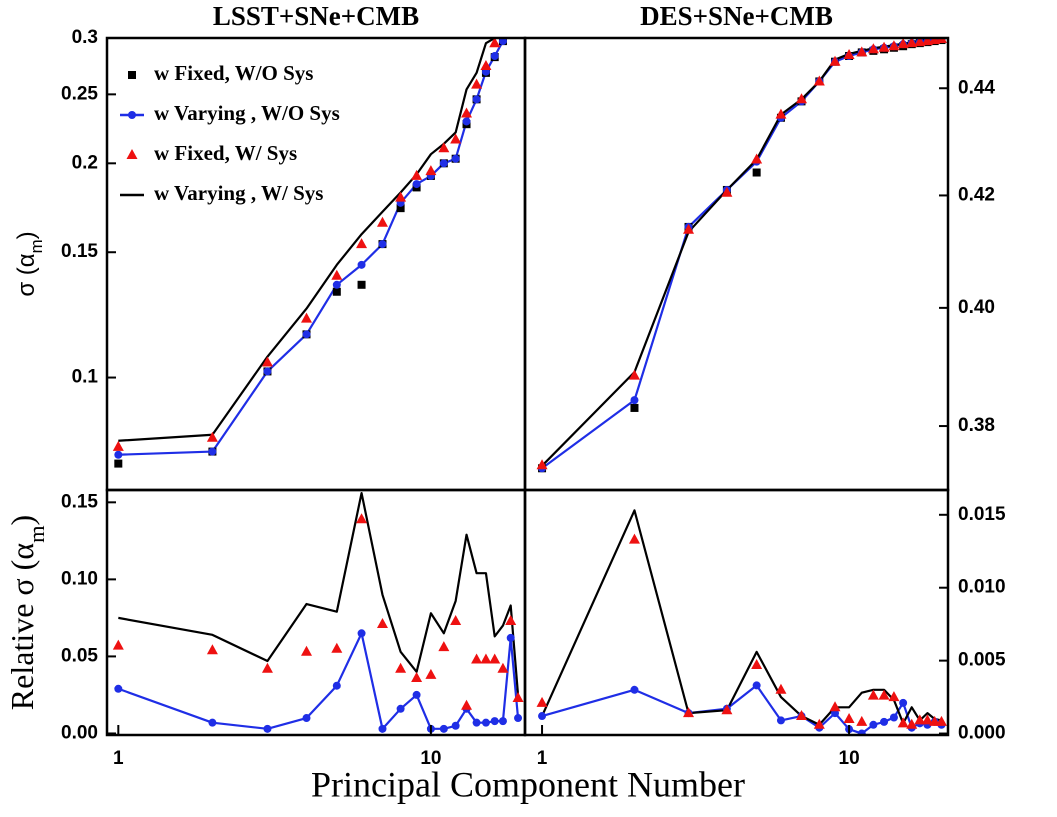  Describe the element at coordinates (982, 733) in the screenshot. I see `y-tick-label: 0.000` at that location.